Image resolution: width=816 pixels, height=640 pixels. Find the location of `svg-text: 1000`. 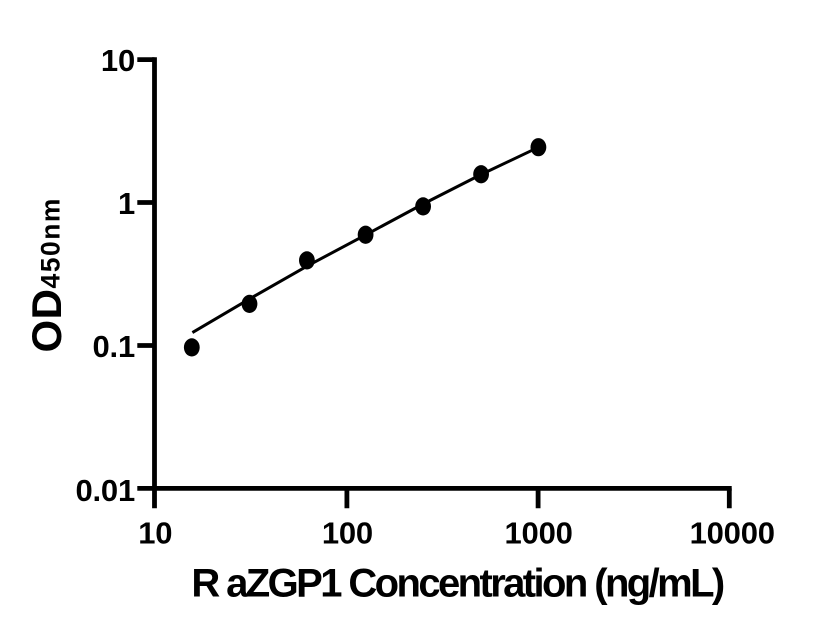

svg-text: 1000 is located at coordinates (539, 533).